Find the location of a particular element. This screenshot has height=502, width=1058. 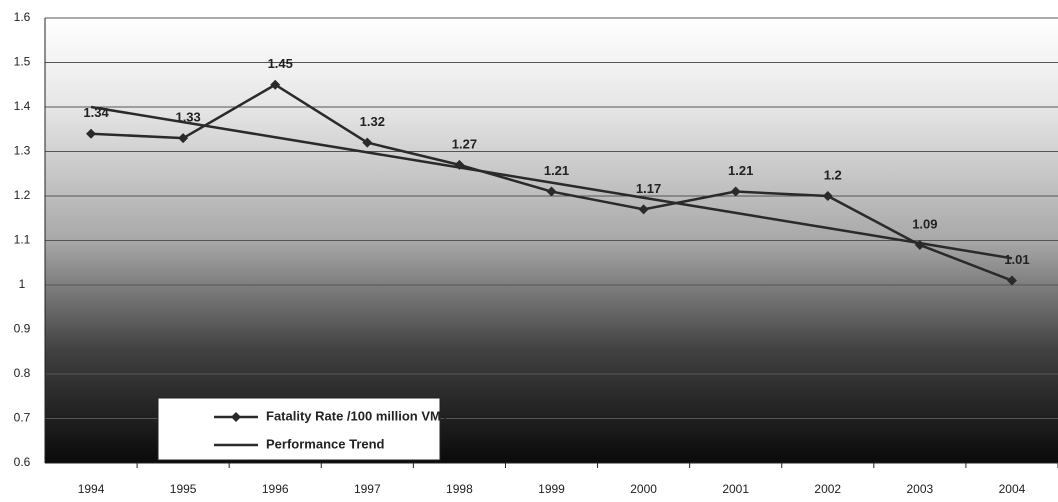

y-tick-label: 1 is located at coordinates (22, 284).